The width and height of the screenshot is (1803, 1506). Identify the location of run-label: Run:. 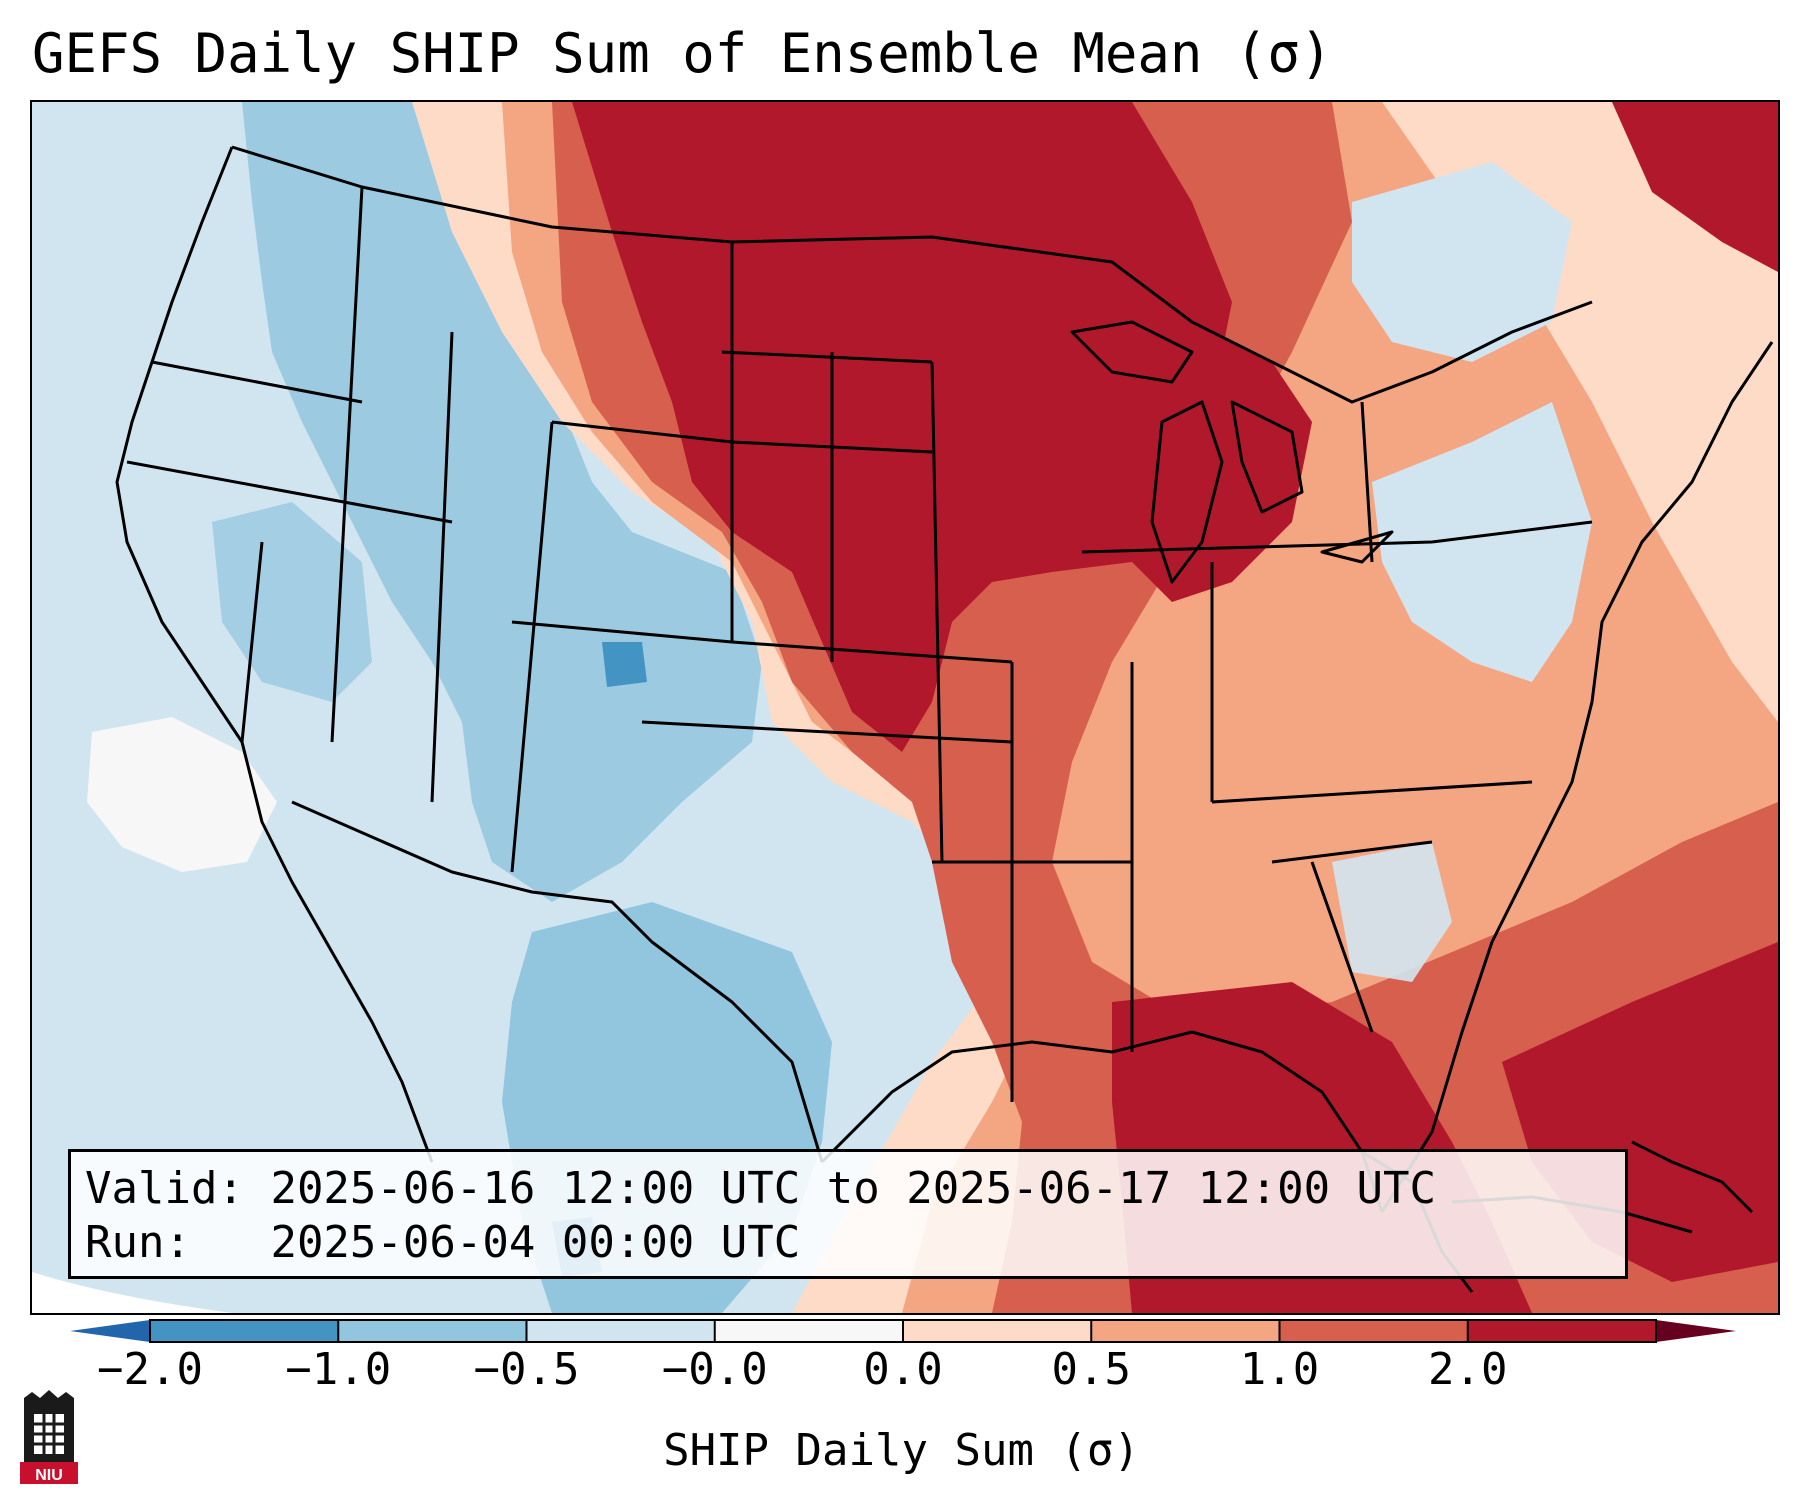
(138, 1242).